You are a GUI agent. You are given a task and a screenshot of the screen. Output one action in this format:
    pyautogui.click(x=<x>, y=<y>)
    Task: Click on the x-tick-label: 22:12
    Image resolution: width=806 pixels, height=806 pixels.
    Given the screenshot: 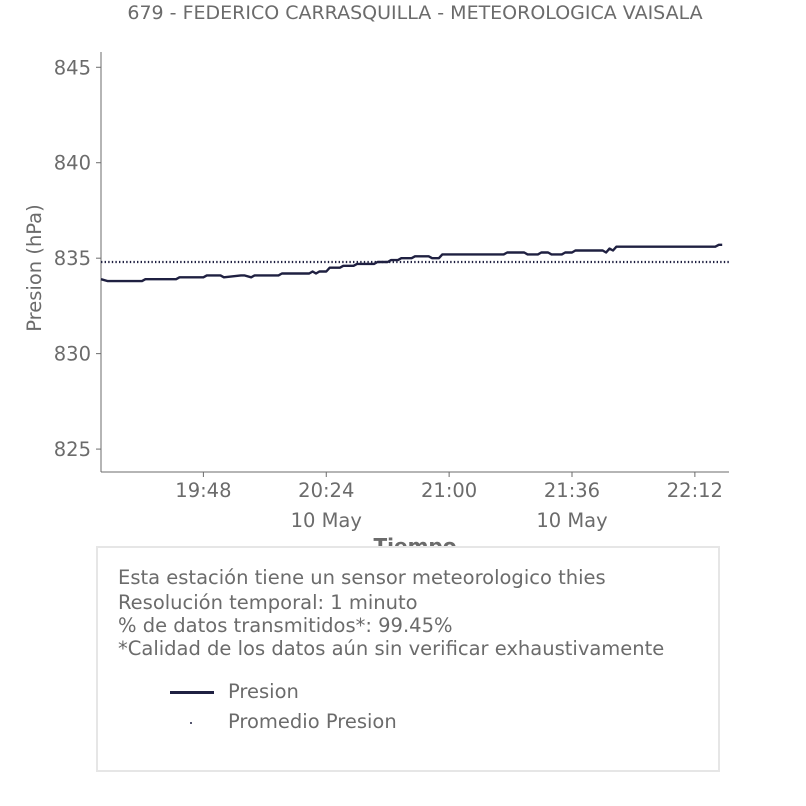 What is the action you would take?
    pyautogui.click(x=695, y=490)
    